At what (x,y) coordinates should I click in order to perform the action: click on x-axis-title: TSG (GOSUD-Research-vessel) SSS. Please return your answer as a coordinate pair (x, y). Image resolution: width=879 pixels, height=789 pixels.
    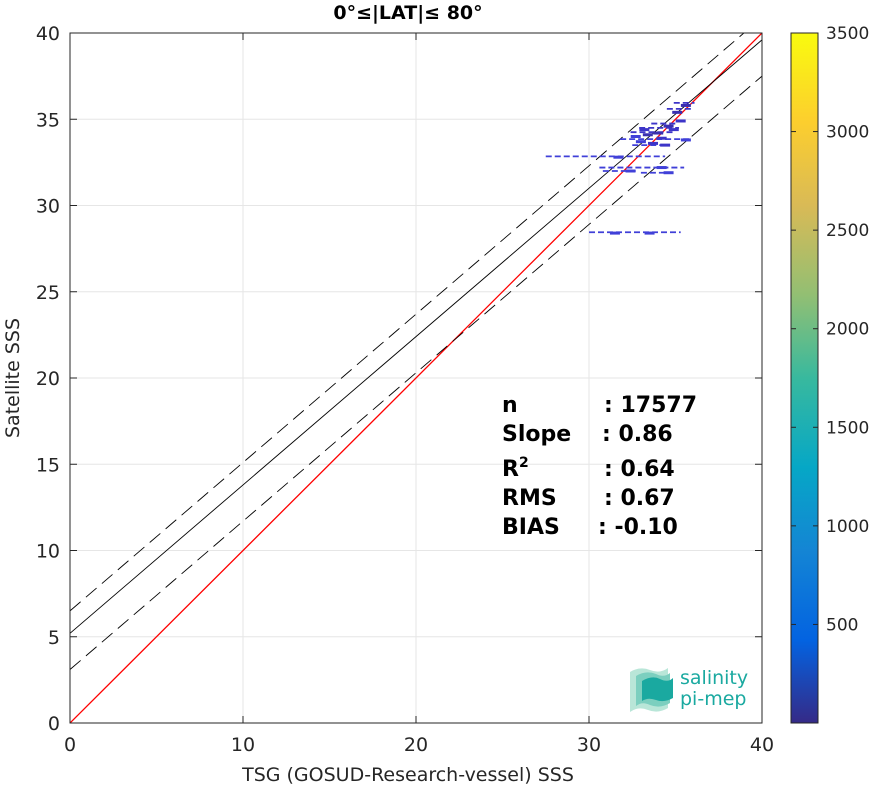
    Looking at the image, I should click on (407, 775).